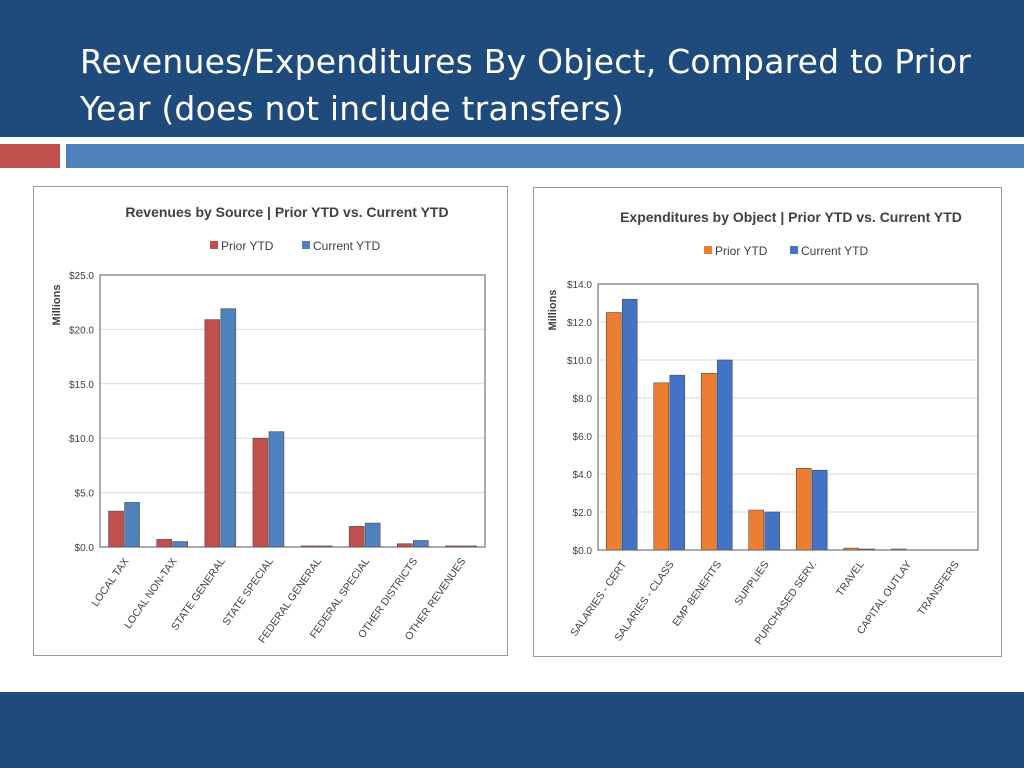  I want to click on y-tick-label: $15.0, so click(81, 385).